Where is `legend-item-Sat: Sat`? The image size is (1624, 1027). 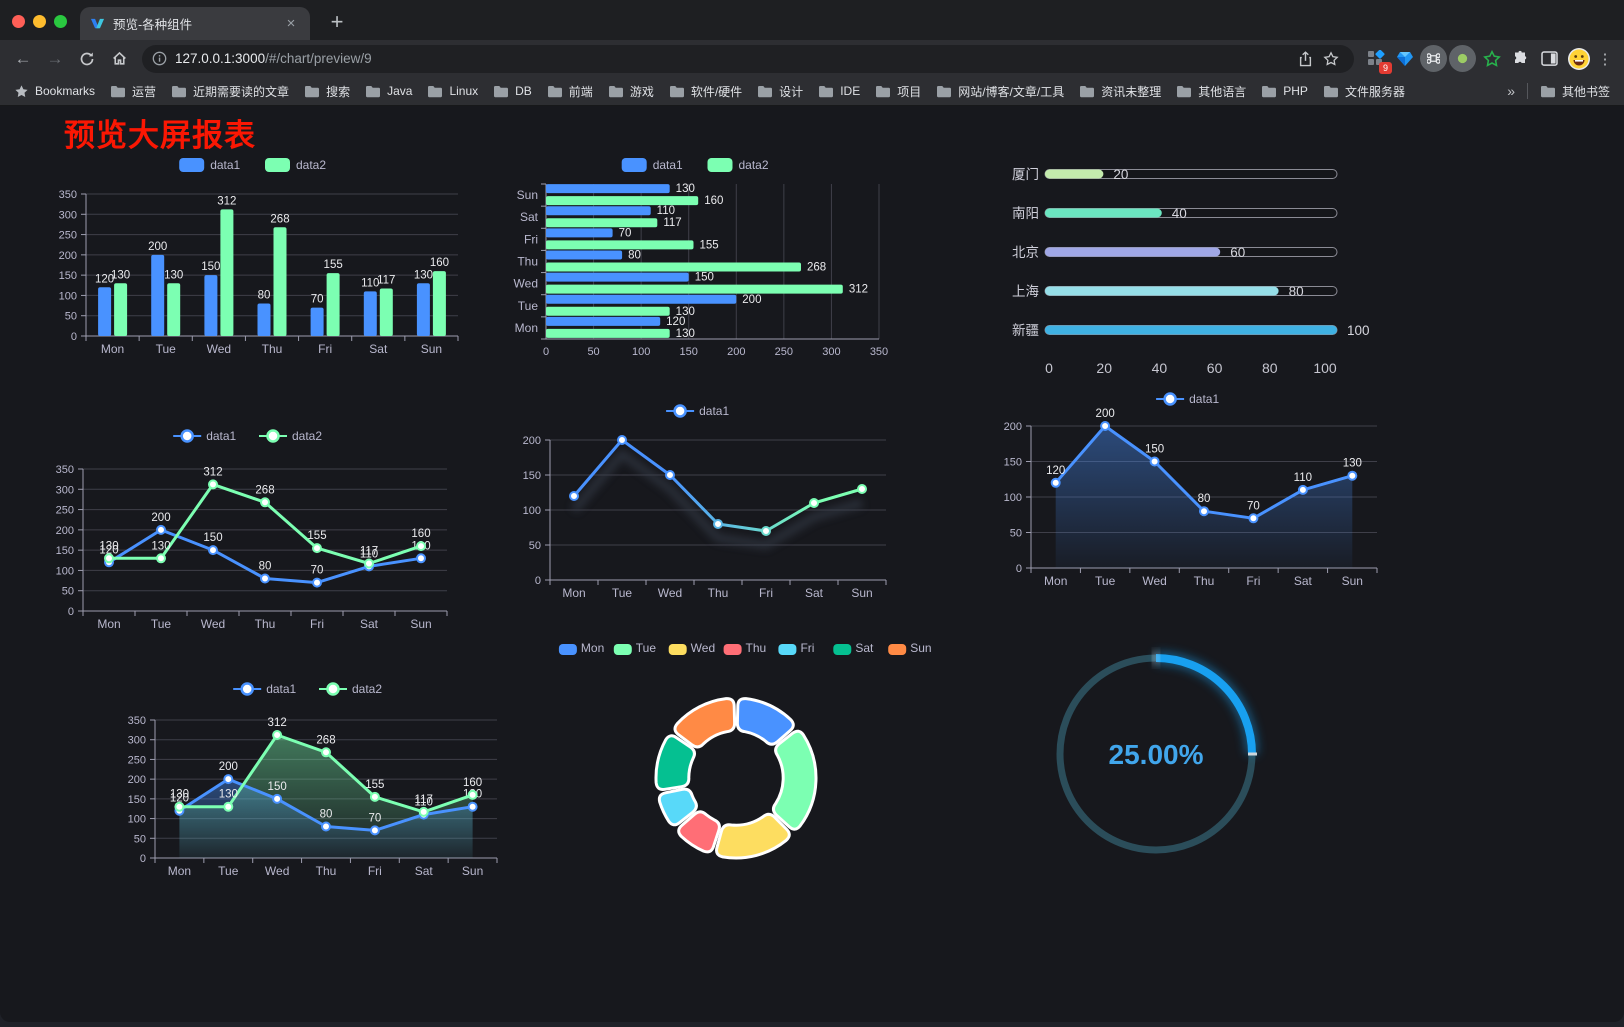
legend-item-Sat: Sat is located at coordinates (853, 648).